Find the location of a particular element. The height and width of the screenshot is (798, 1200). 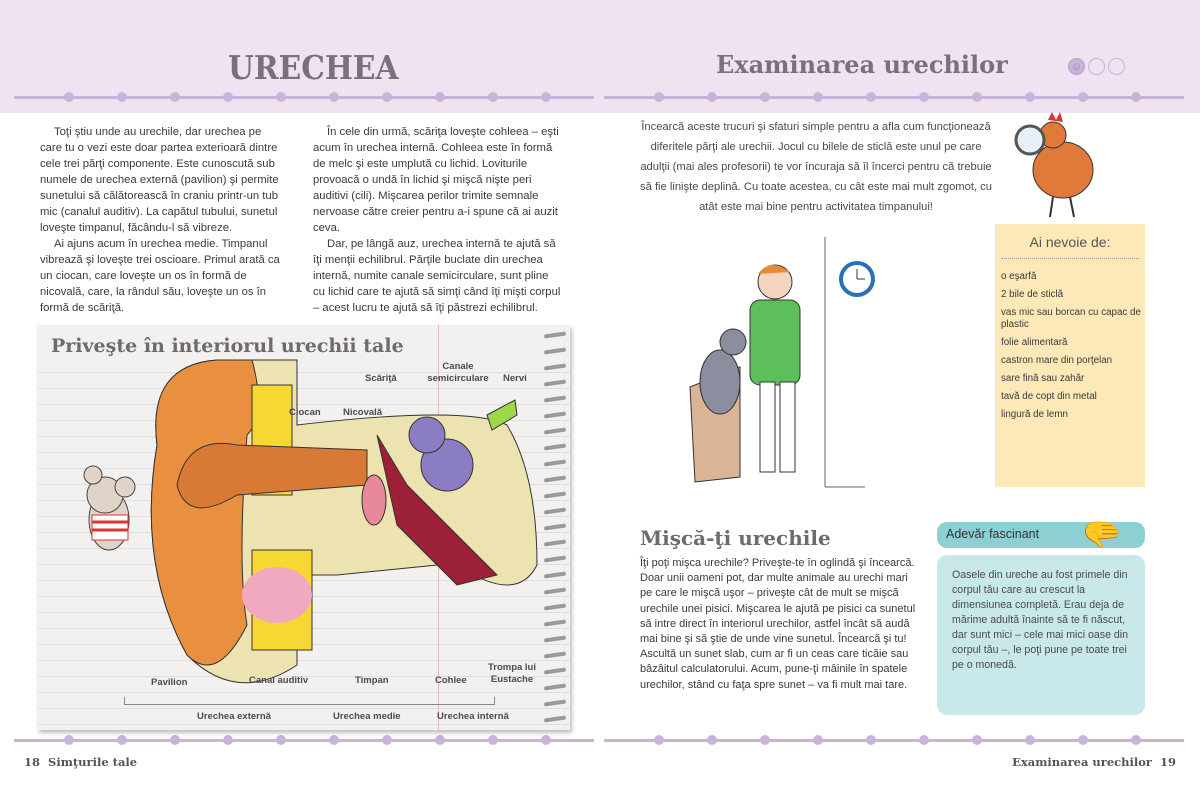

footer-right: Examinarea urechilor 19 is located at coordinates (1094, 762).